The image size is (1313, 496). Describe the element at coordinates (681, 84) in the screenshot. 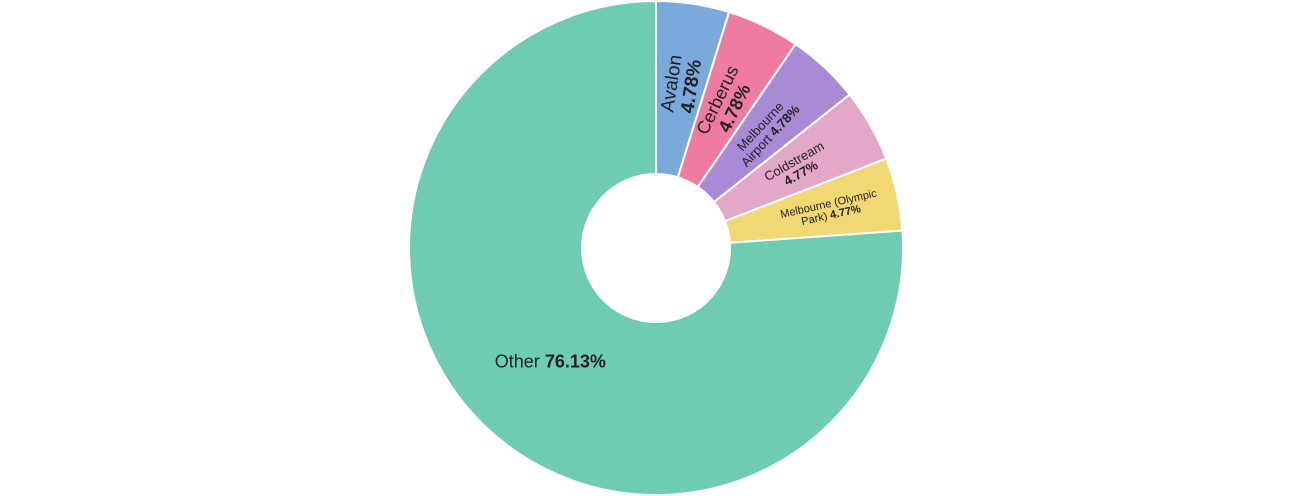

I see `label-avalon: Avalon4.78%` at that location.